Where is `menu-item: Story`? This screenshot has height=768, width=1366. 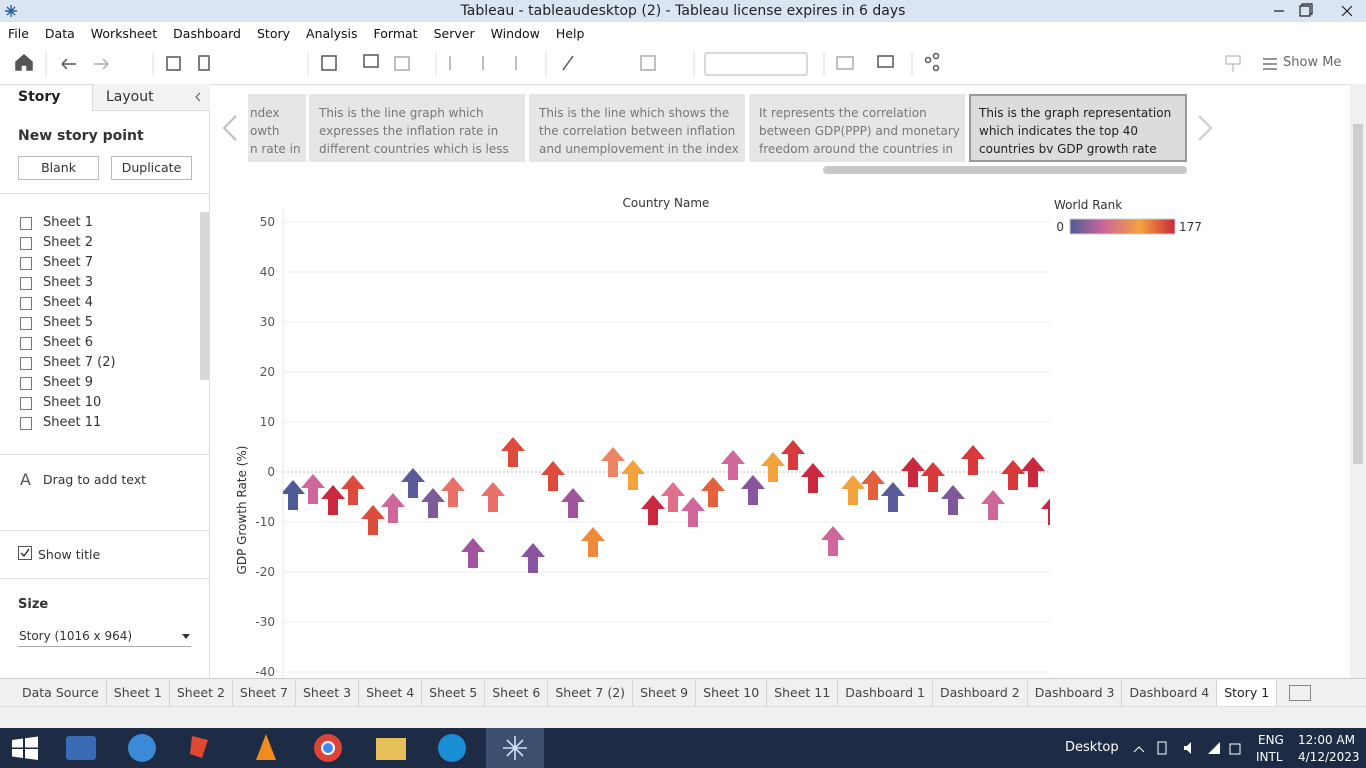 menu-item: Story is located at coordinates (273, 33).